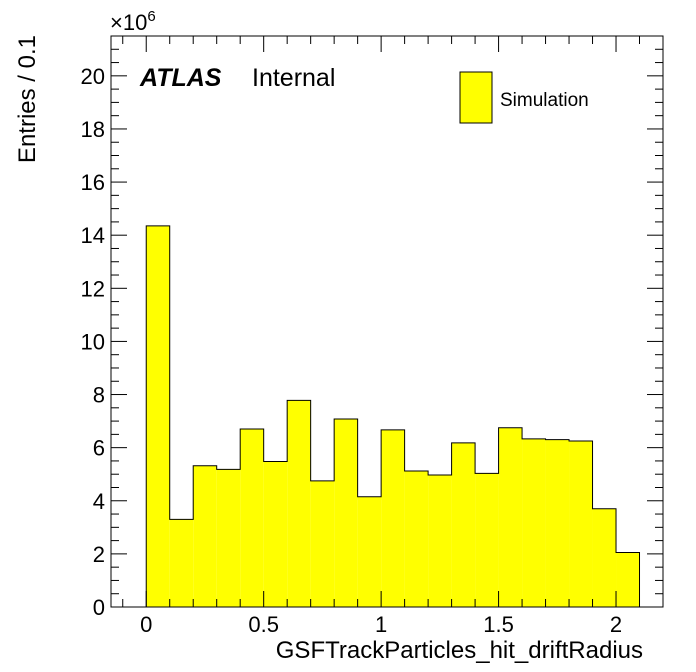  I want to click on legend-entry-simulation: Simulation, so click(544, 100).